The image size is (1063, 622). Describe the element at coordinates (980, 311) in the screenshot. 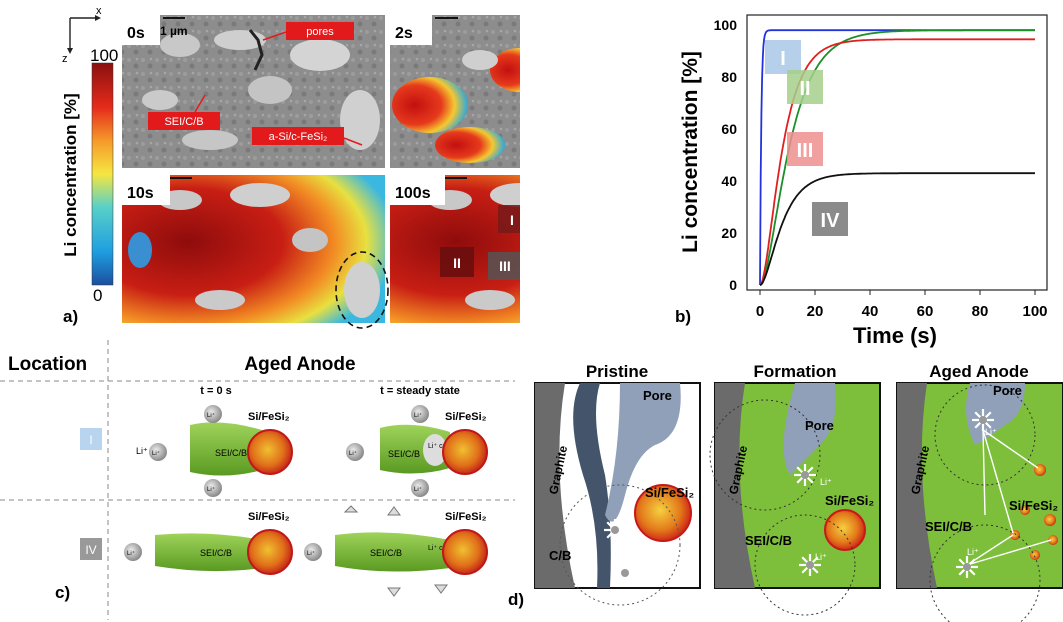

I see `x-tick-label: 80` at that location.